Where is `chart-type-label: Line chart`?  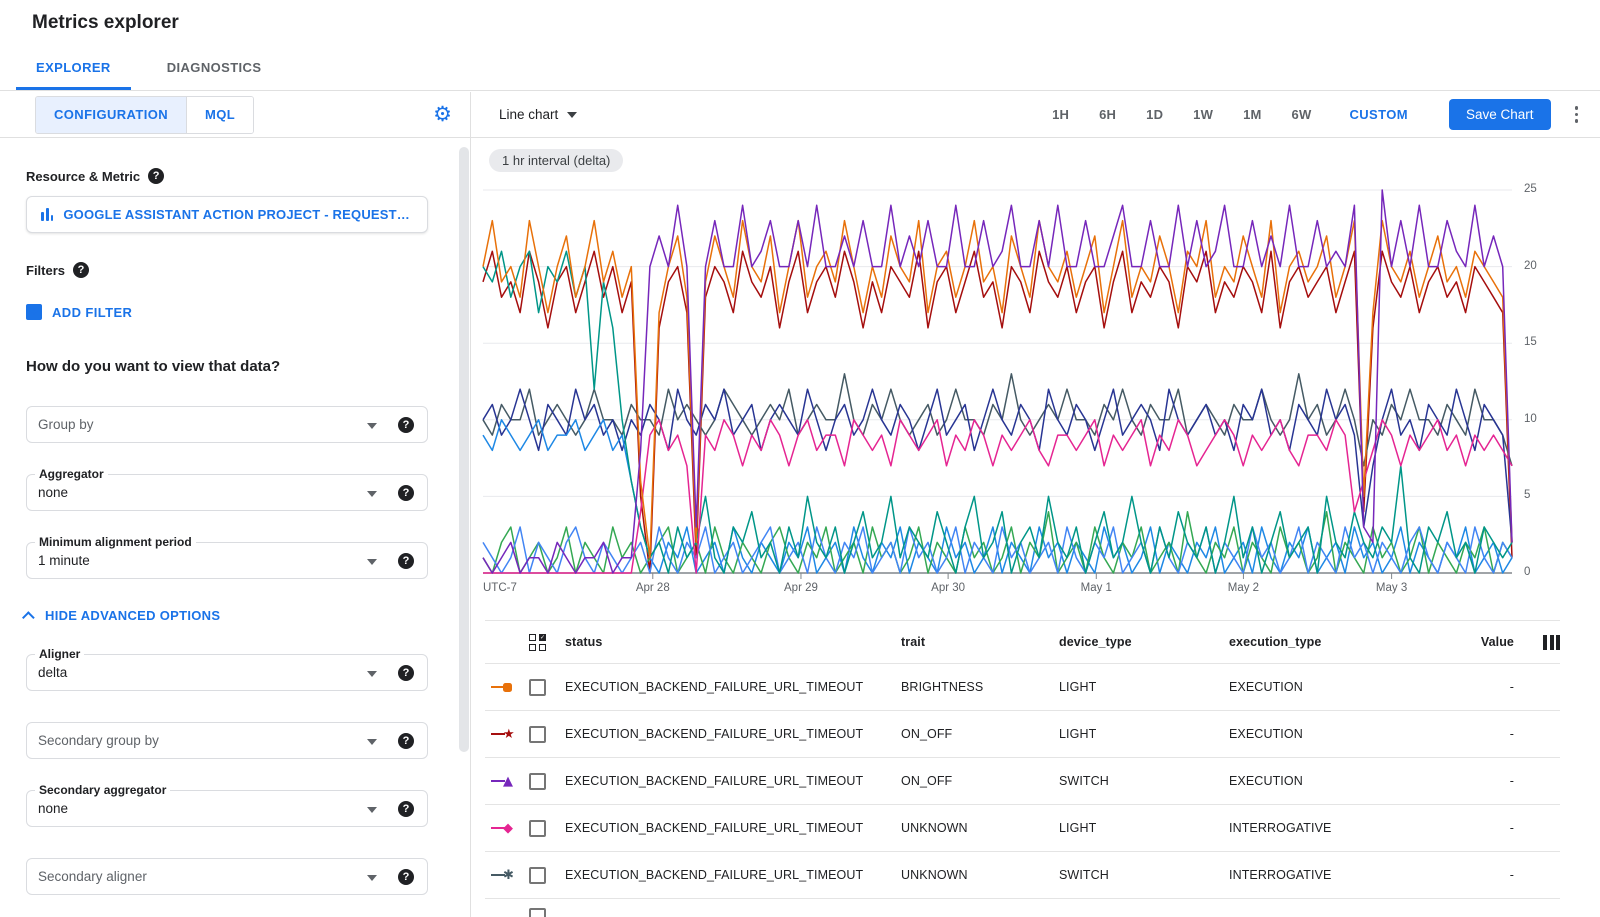 chart-type-label: Line chart is located at coordinates (529, 114).